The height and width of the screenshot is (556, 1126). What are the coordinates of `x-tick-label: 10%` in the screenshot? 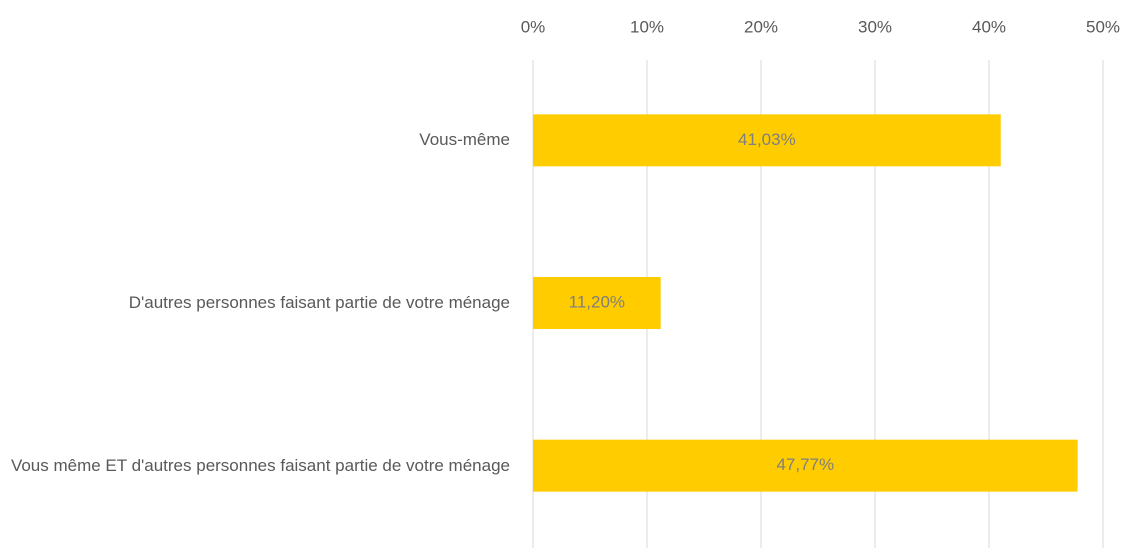 It's located at (647, 26).